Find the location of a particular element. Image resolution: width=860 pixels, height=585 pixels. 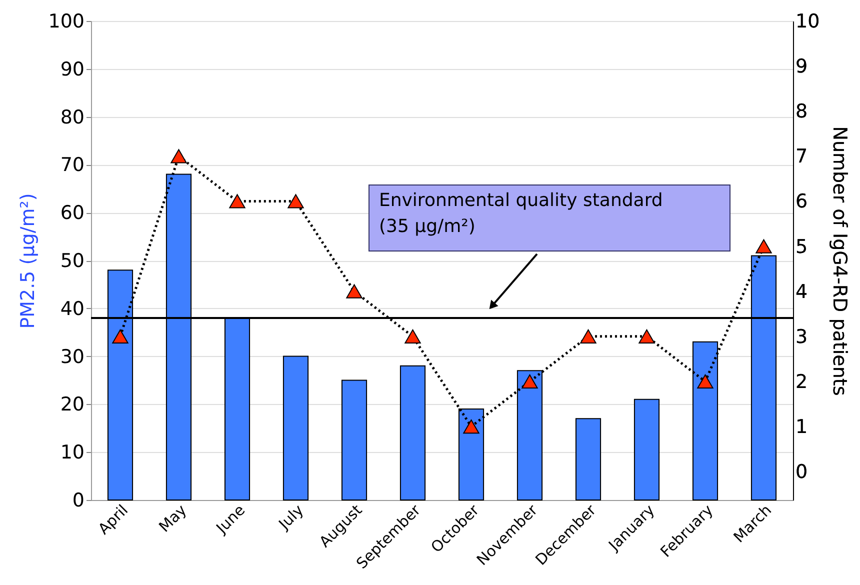

y2-axis-title: Number of IgG4-RD patients is located at coordinates (839, 261).